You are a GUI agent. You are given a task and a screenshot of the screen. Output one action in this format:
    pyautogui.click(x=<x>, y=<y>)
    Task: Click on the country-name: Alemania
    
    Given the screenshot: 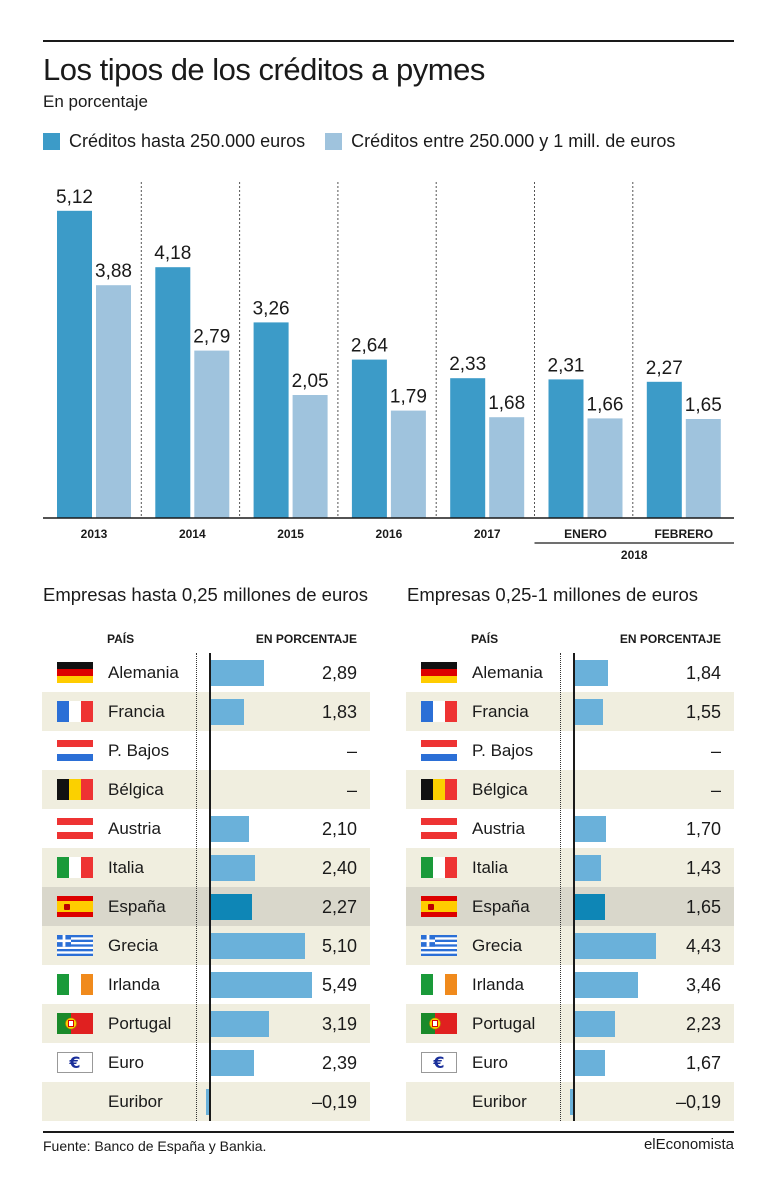 What is the action you would take?
    pyautogui.click(x=507, y=672)
    